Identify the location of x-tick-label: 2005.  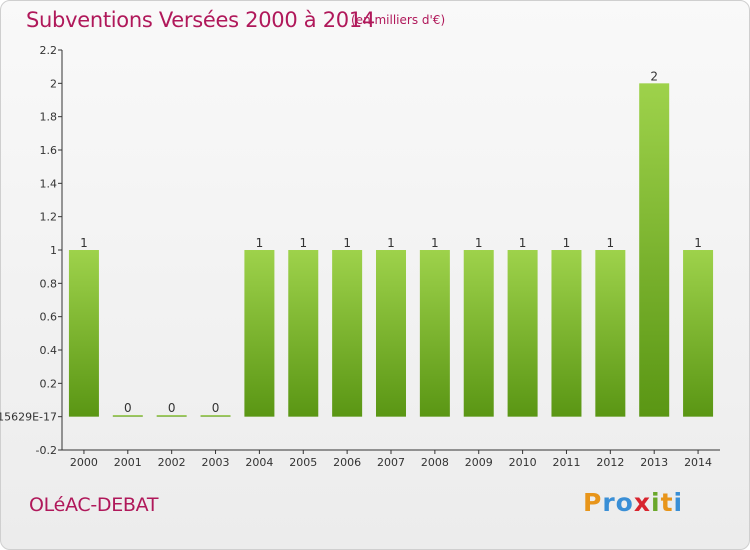
(303, 462).